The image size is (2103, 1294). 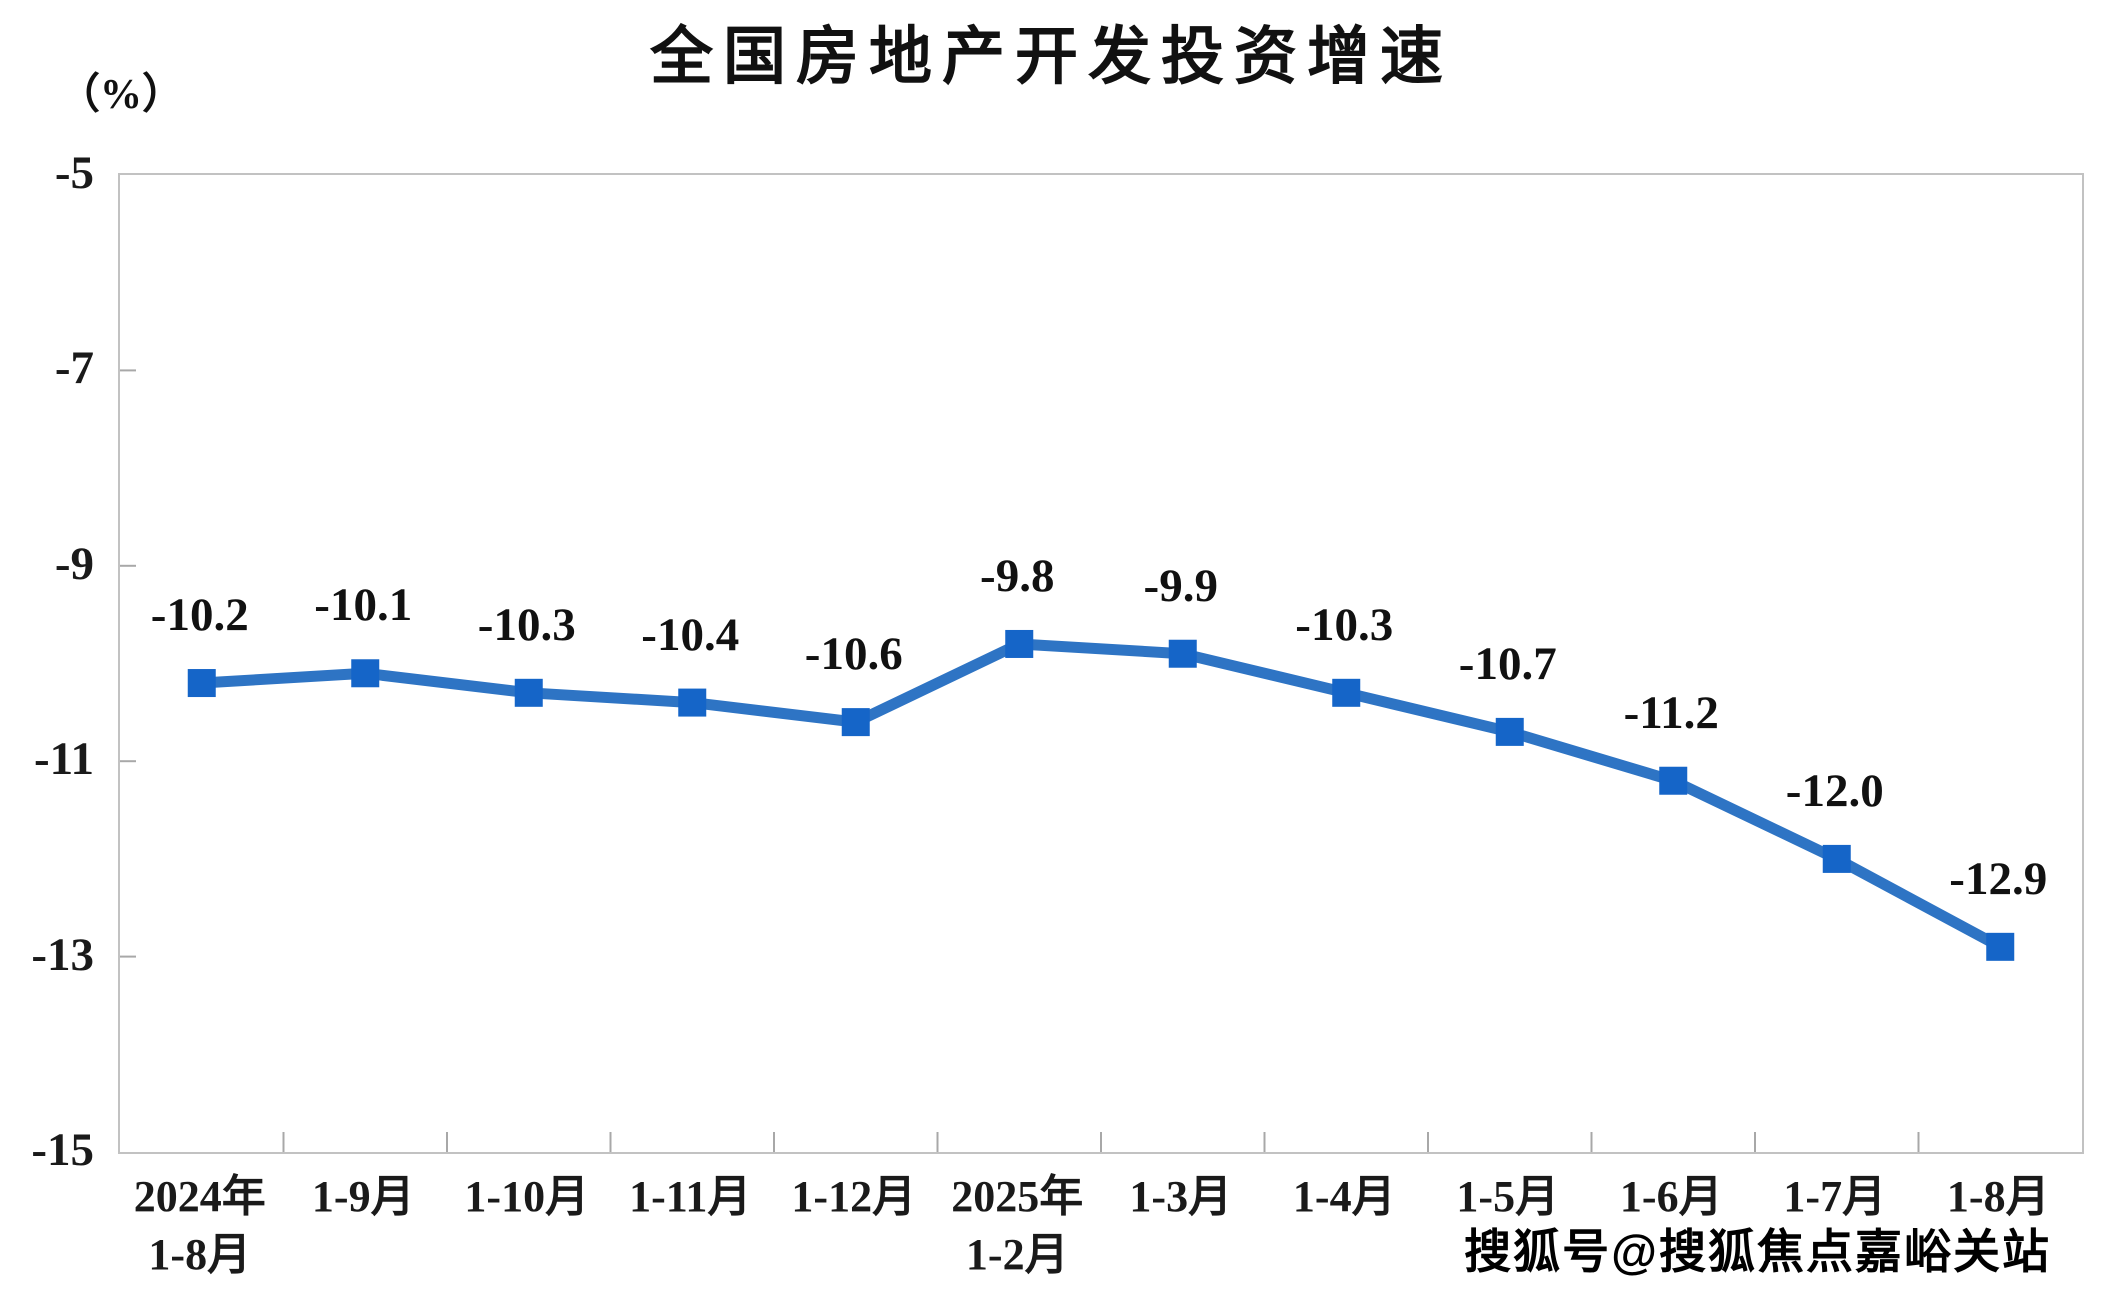 I want to click on x-axis-label-line: 1-2月, so click(x=1017, y=1254).